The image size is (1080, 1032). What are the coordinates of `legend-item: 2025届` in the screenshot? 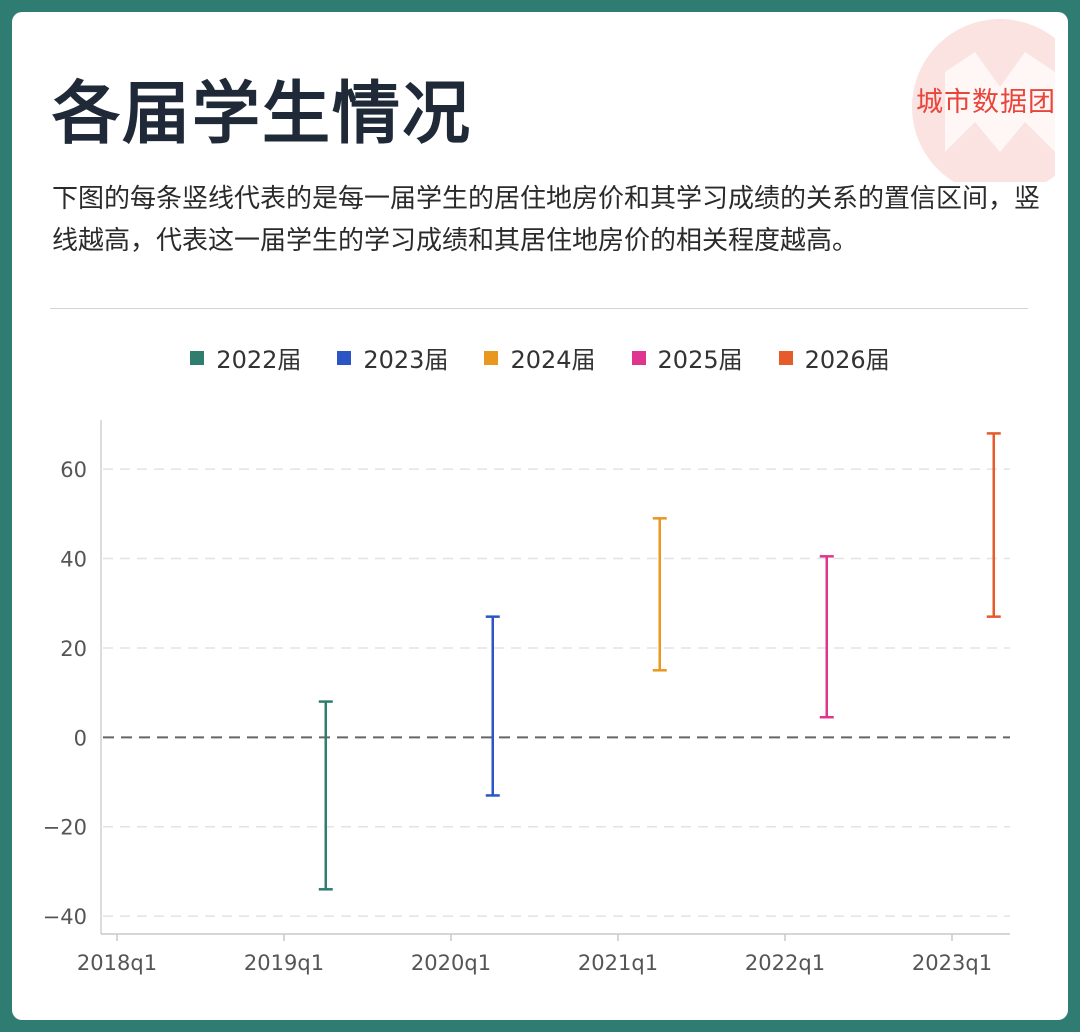 It's located at (687, 357).